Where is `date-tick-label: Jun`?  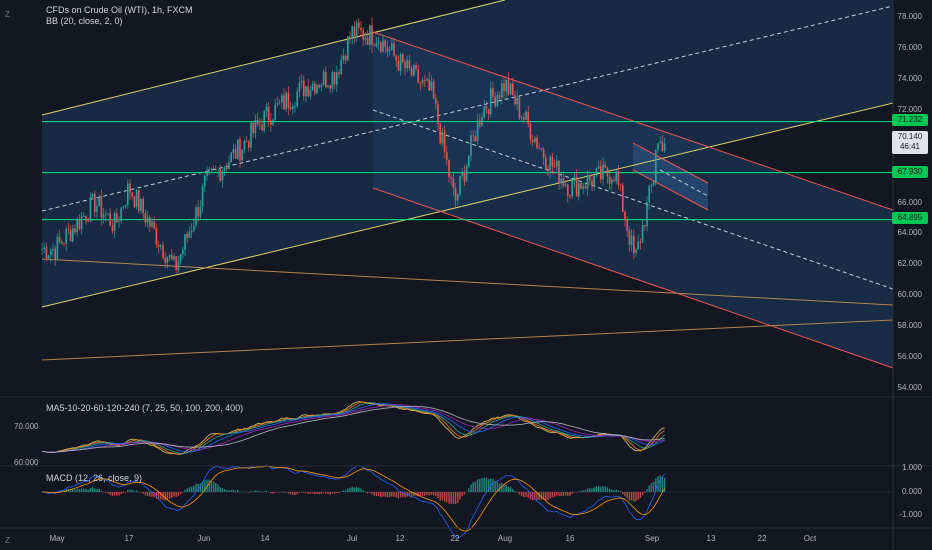
date-tick-label: Jun is located at coordinates (204, 538).